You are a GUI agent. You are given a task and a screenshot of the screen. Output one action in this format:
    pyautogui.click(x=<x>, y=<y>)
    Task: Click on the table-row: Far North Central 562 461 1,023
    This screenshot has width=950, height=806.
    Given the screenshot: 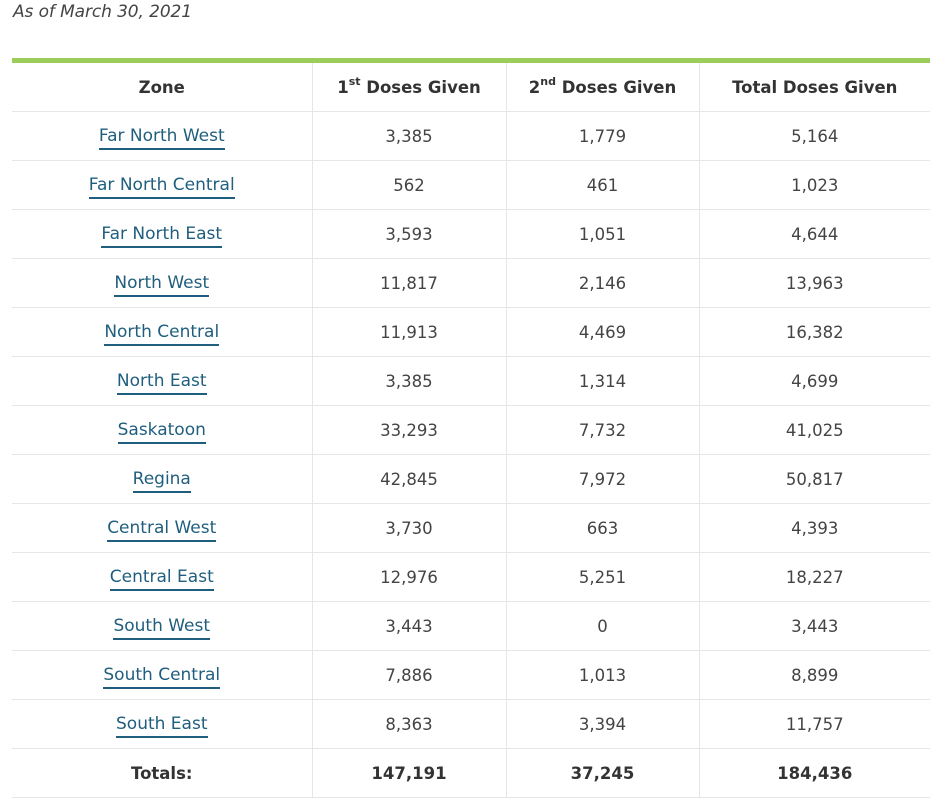 What is the action you would take?
    pyautogui.click(x=471, y=185)
    